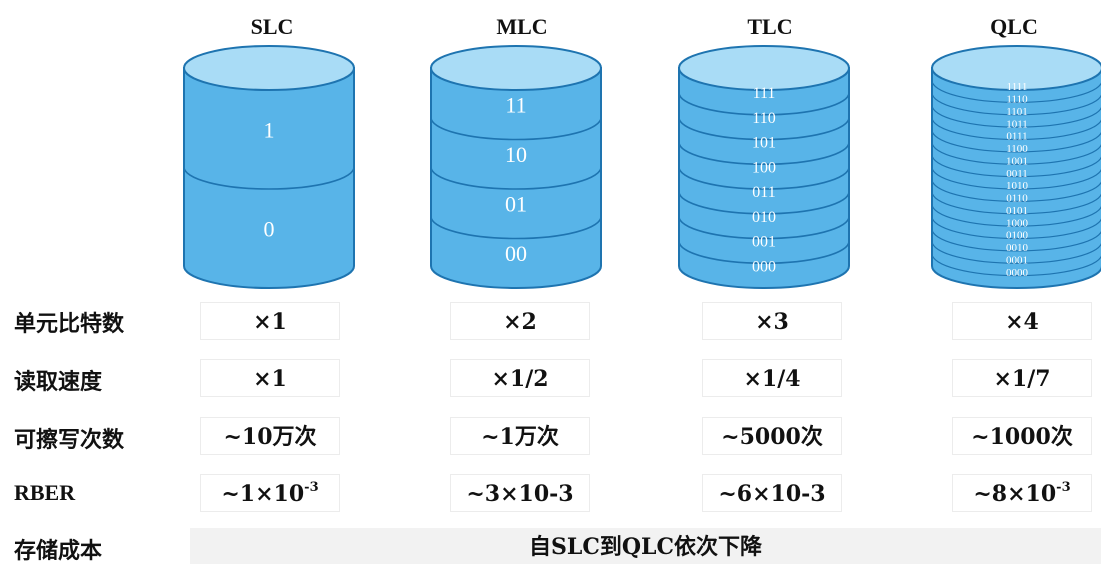  I want to click on mlc-cylinder: 11 10 01 00, so click(516, 167).